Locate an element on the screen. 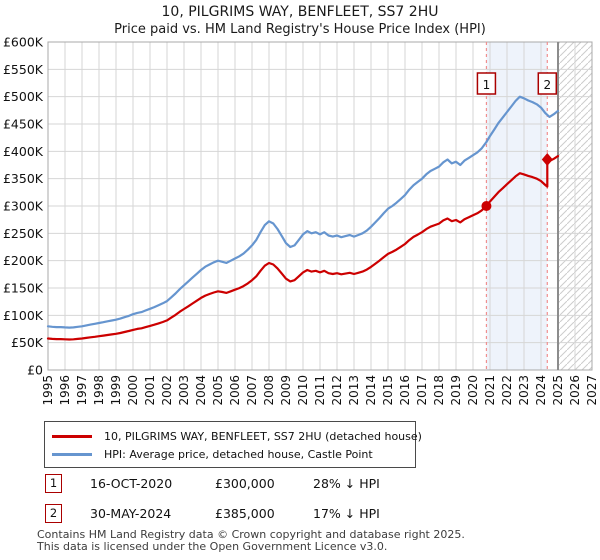 The width and height of the screenshot is (600, 560). x-axis-tick-label: 2013 is located at coordinates (354, 390).